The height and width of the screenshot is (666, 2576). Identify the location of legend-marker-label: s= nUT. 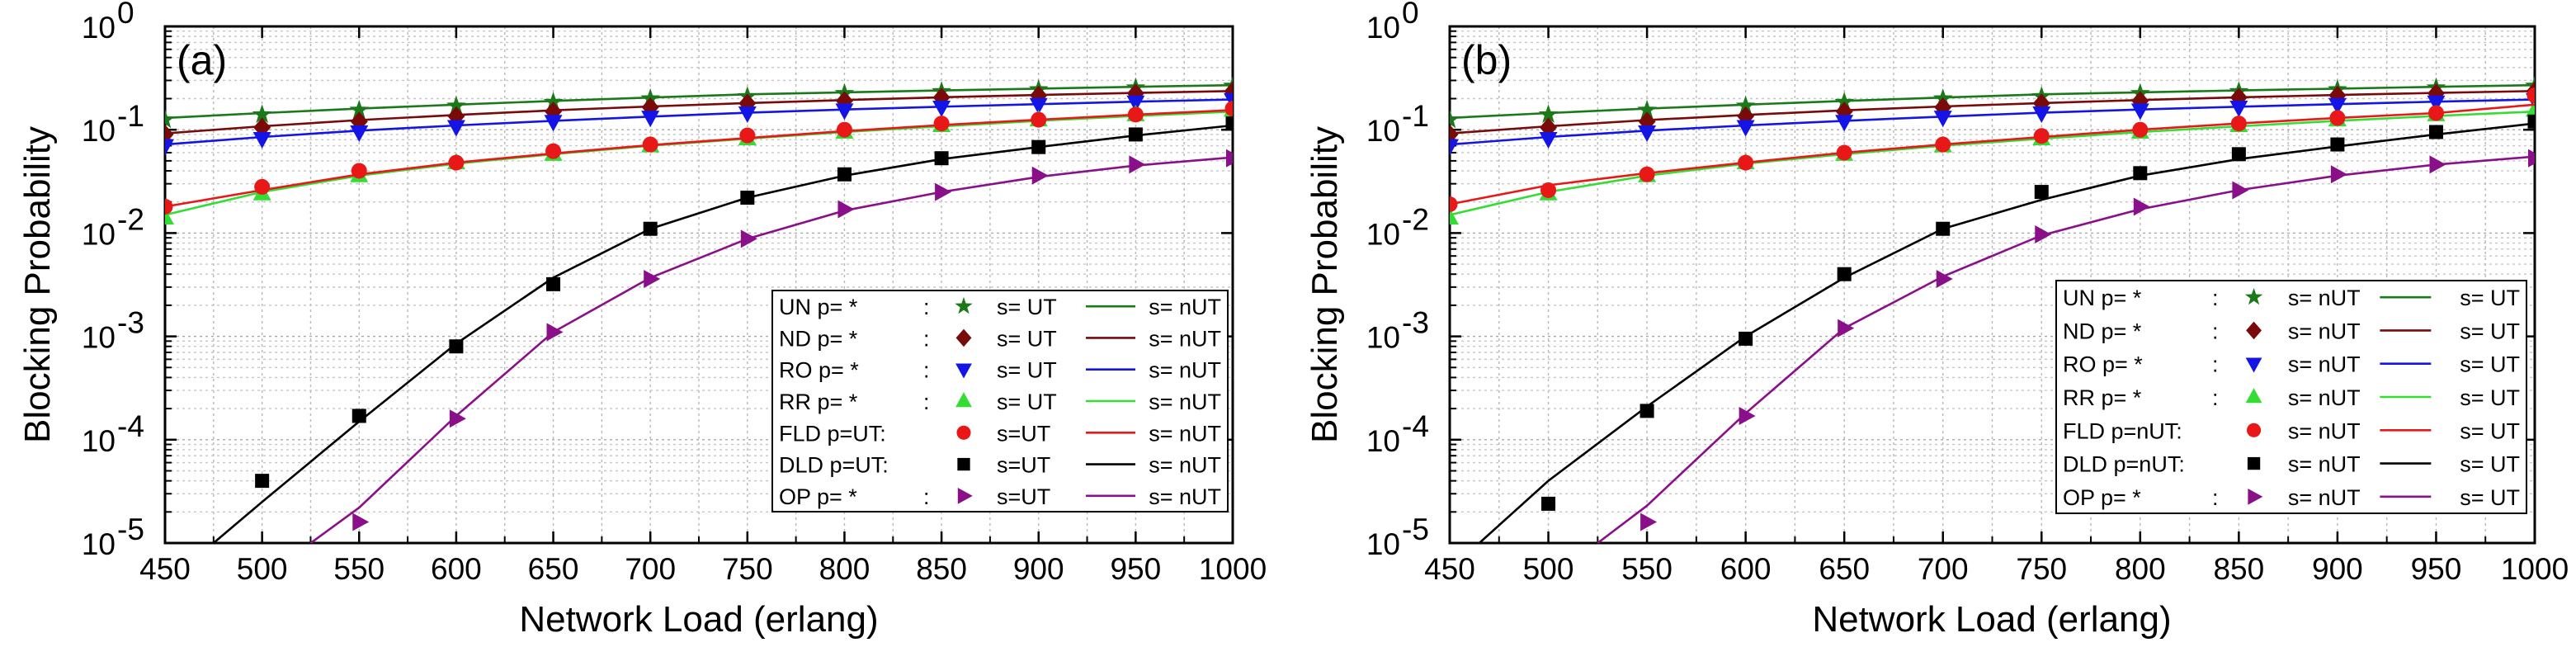
(2324, 365).